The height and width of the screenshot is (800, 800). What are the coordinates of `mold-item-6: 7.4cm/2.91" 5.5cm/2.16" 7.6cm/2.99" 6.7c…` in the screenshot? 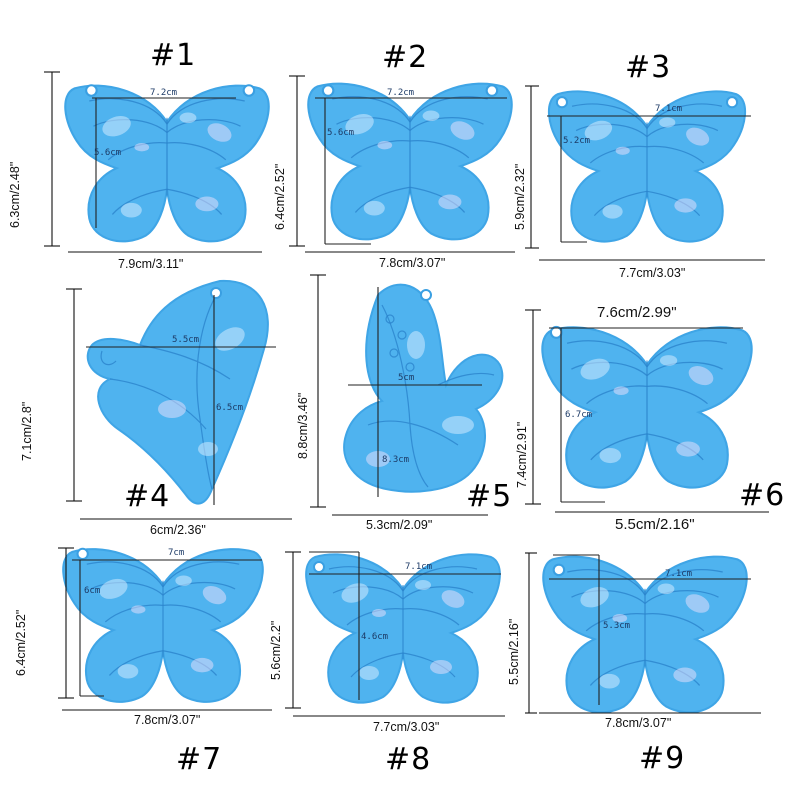 It's located at (657, 407).